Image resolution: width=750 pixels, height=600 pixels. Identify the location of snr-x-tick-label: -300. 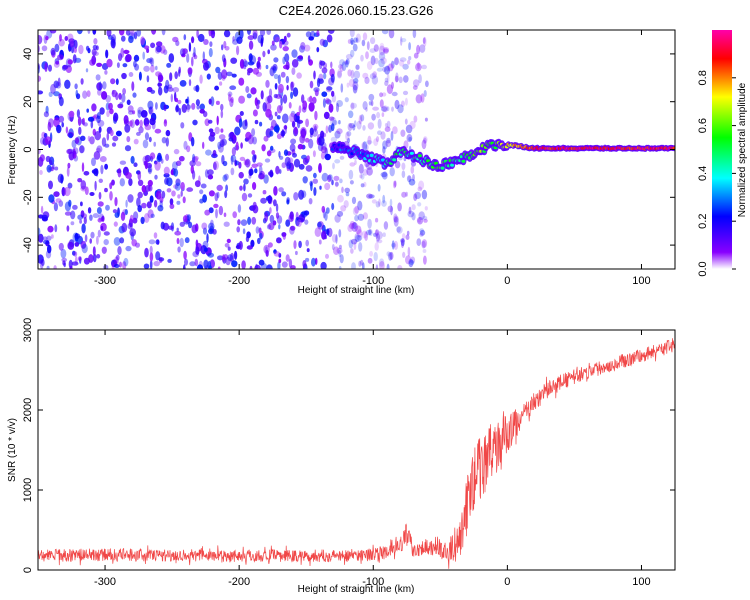
(105, 582).